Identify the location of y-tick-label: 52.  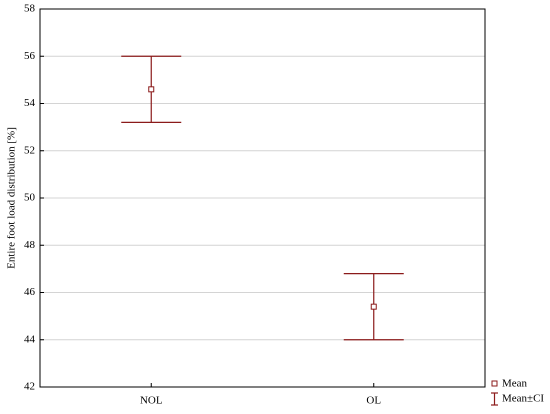
(29, 150).